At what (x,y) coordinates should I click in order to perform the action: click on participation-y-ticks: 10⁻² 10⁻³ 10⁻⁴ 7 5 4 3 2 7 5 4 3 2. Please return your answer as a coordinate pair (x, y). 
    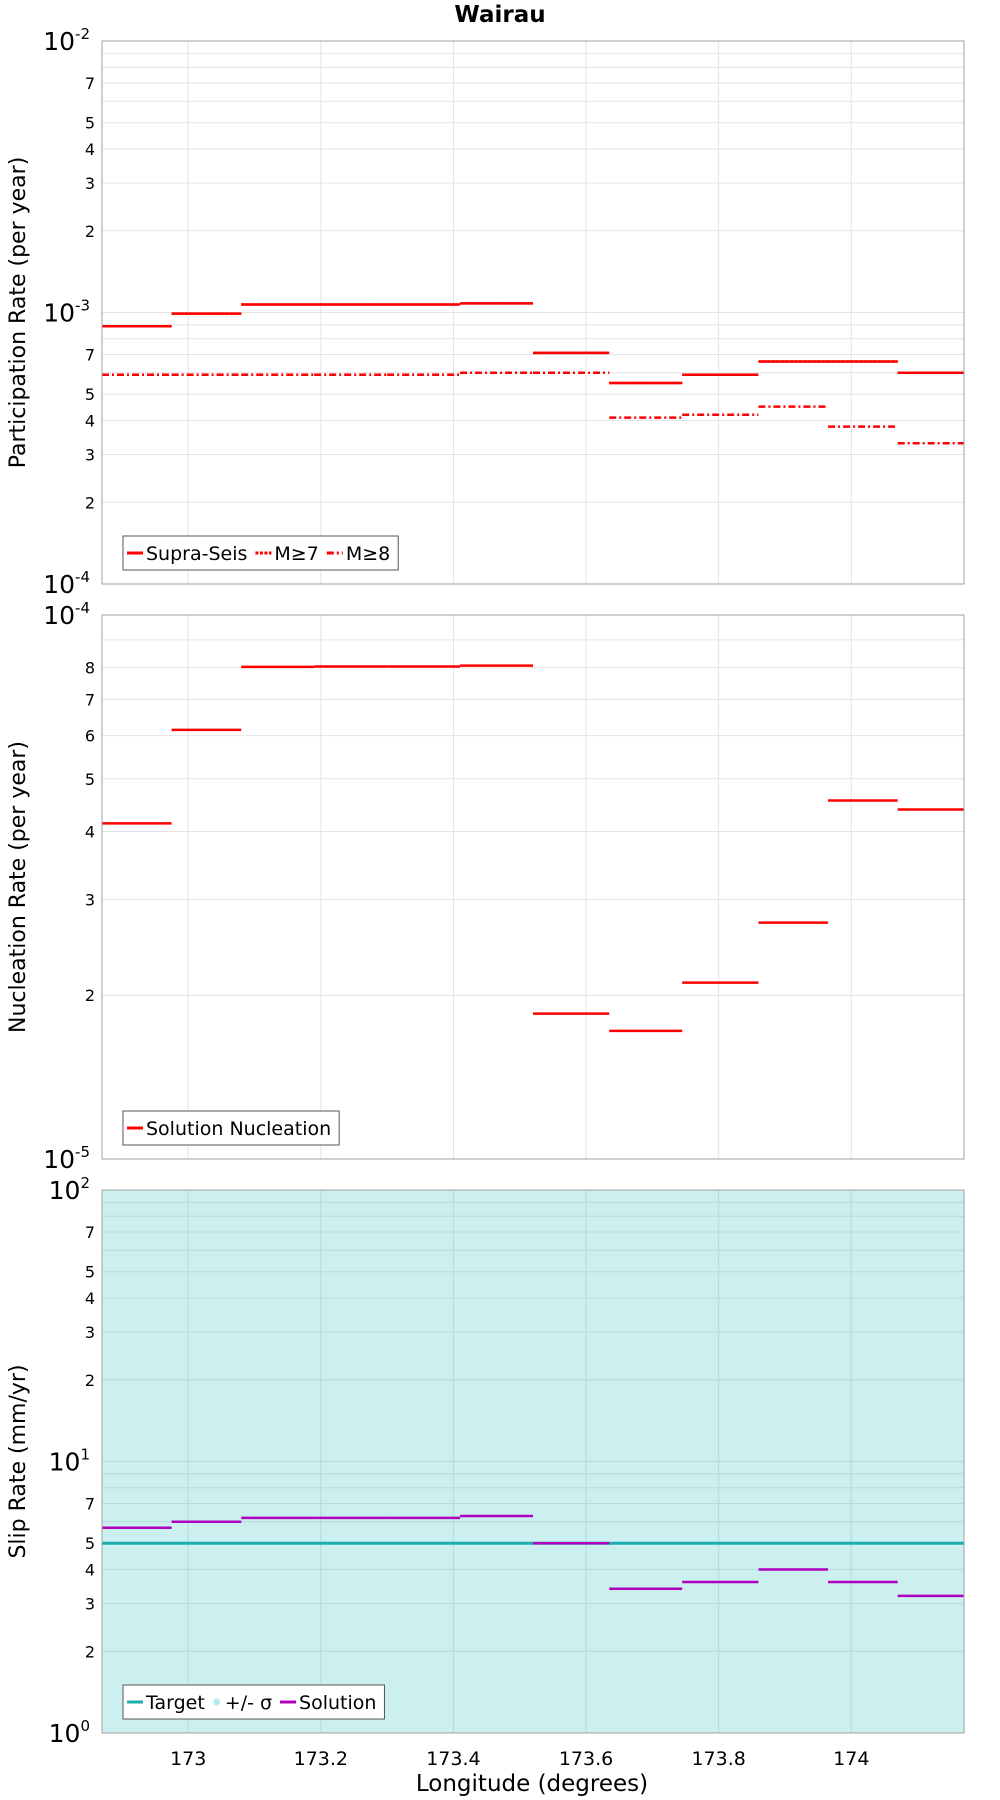
    Looking at the image, I should click on (69, 312).